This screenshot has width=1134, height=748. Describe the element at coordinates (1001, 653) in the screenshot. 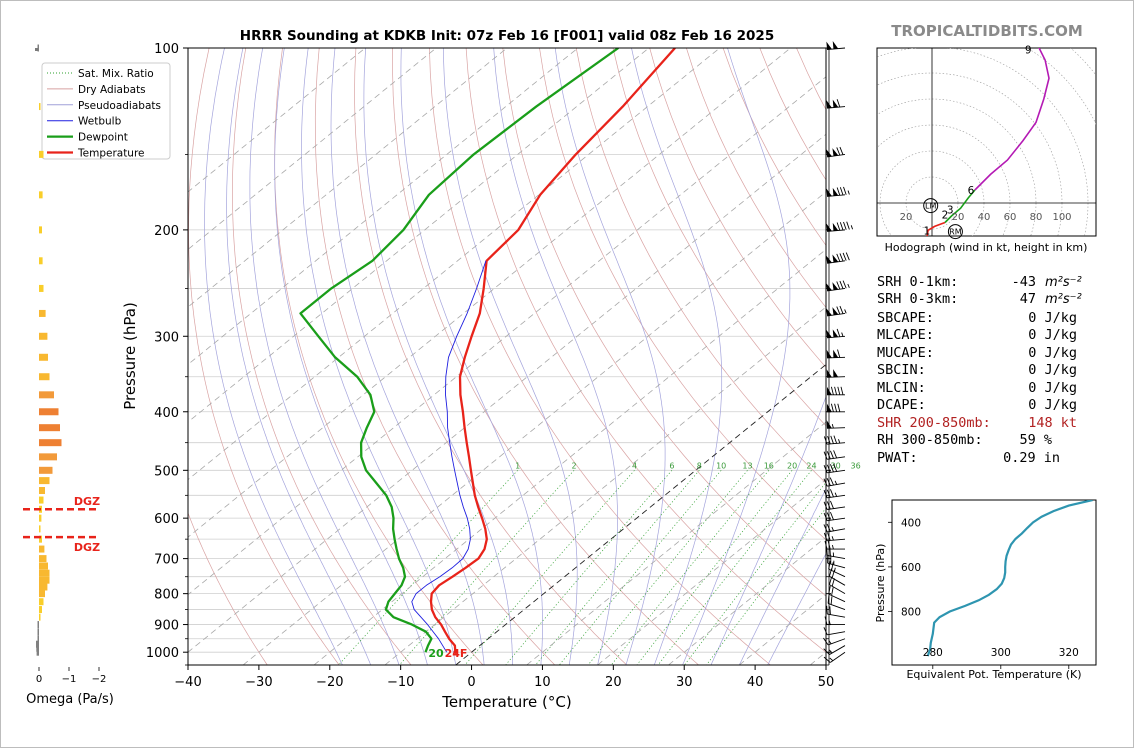

I see `theta-e-x-tick-label: 300` at that location.